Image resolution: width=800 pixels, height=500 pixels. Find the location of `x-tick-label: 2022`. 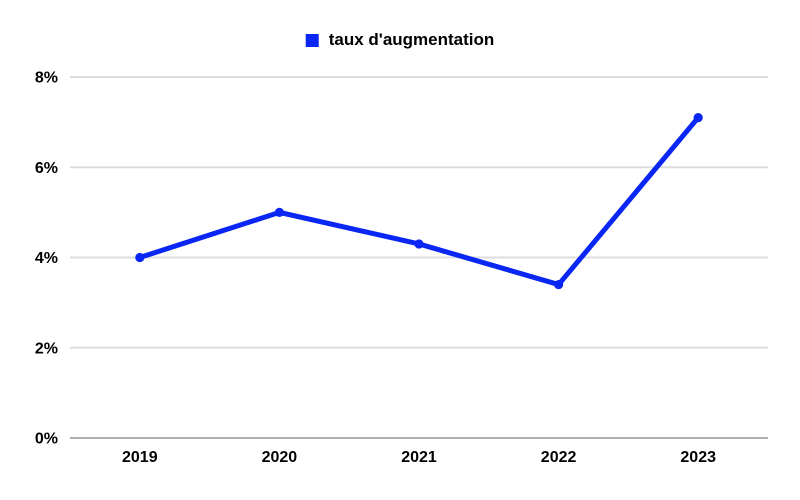

x-tick-label: 2022 is located at coordinates (559, 457).